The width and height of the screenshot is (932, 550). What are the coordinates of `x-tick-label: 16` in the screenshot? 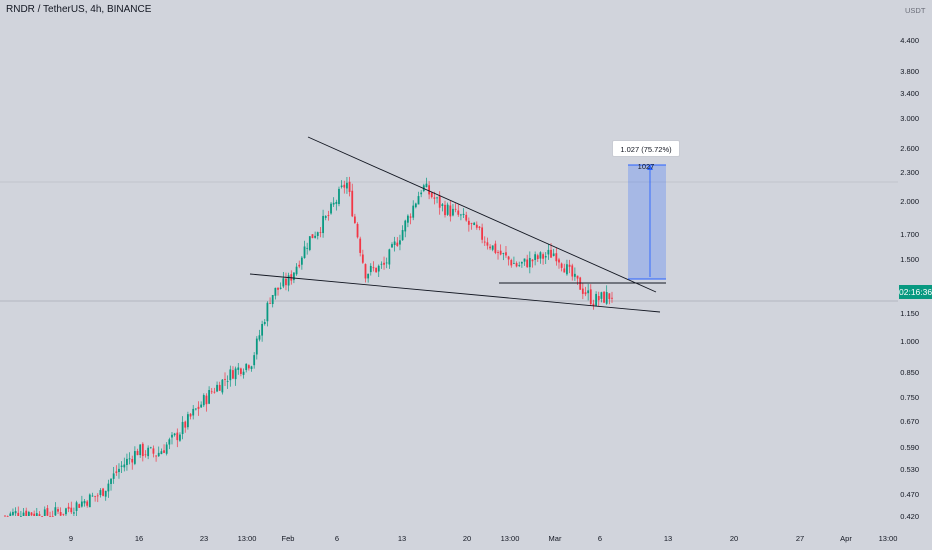 It's located at (139, 538).